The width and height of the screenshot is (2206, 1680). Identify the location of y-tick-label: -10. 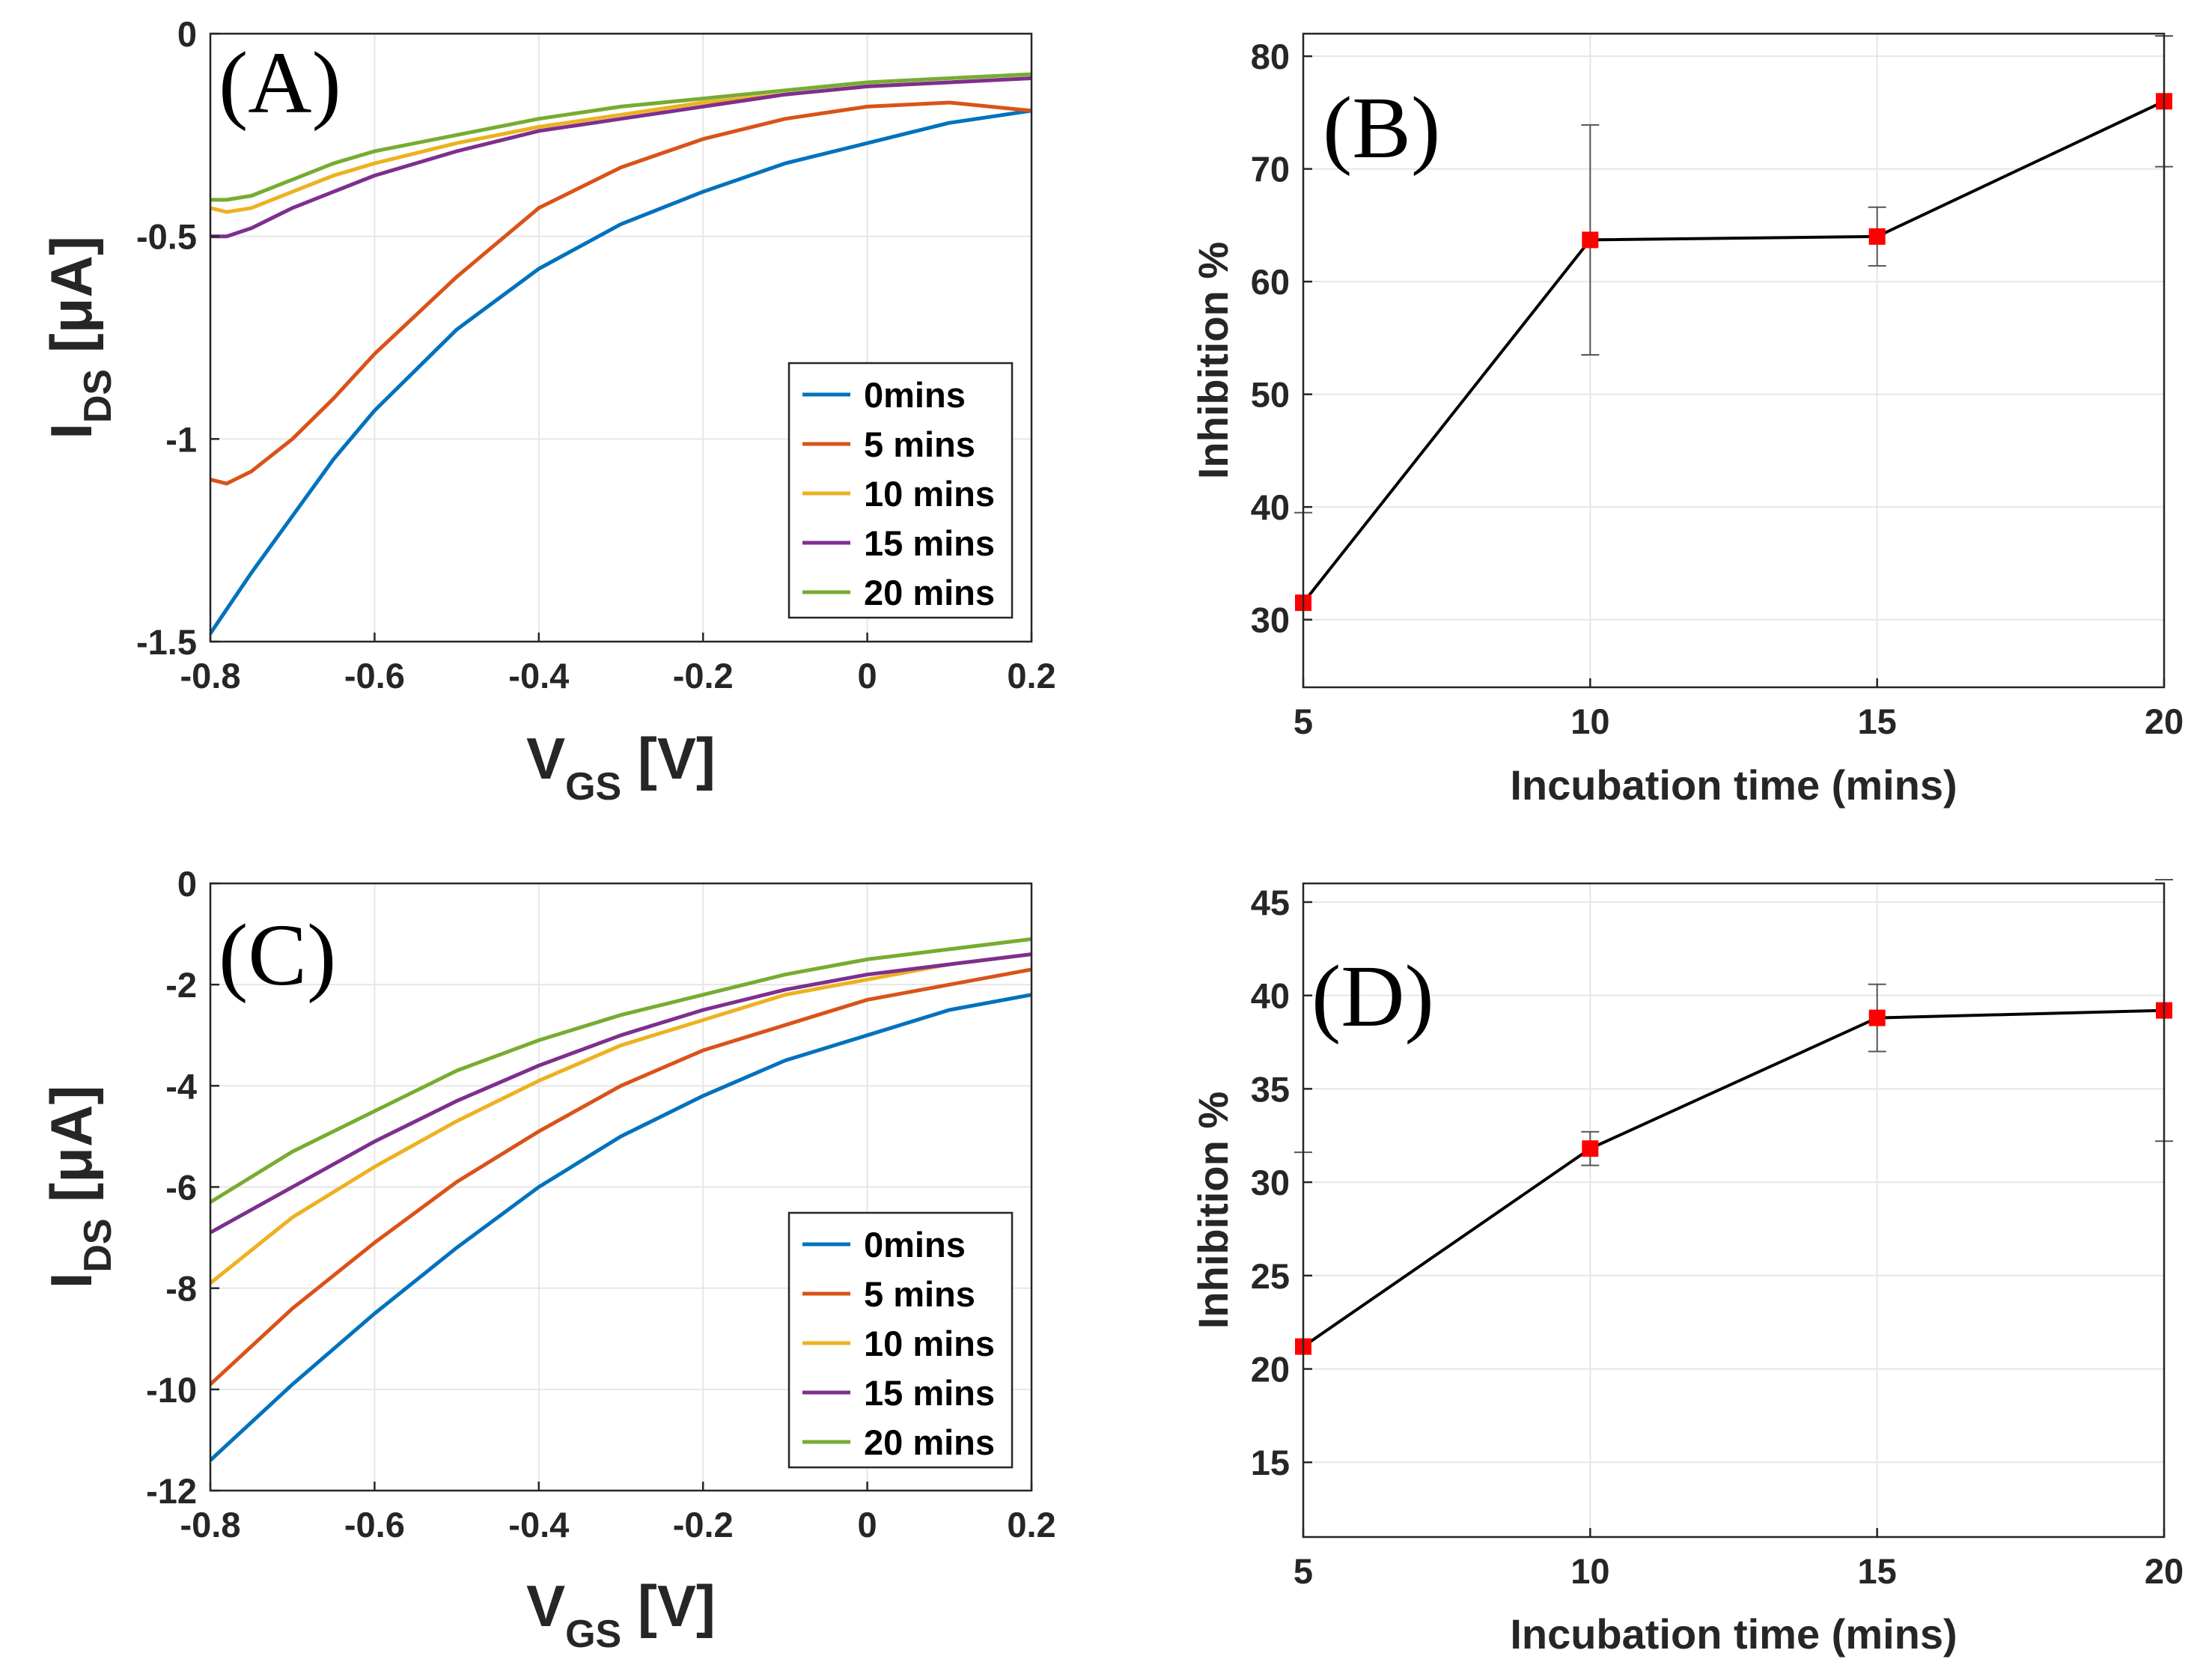
(171, 1390).